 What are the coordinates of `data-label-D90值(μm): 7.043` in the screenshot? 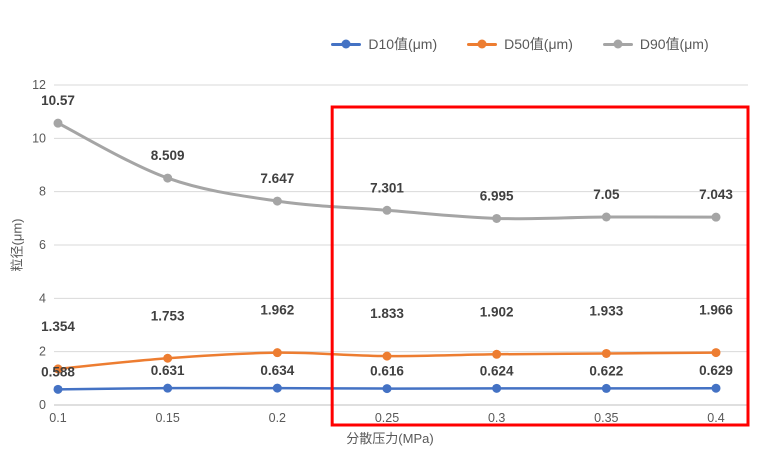 It's located at (716, 194).